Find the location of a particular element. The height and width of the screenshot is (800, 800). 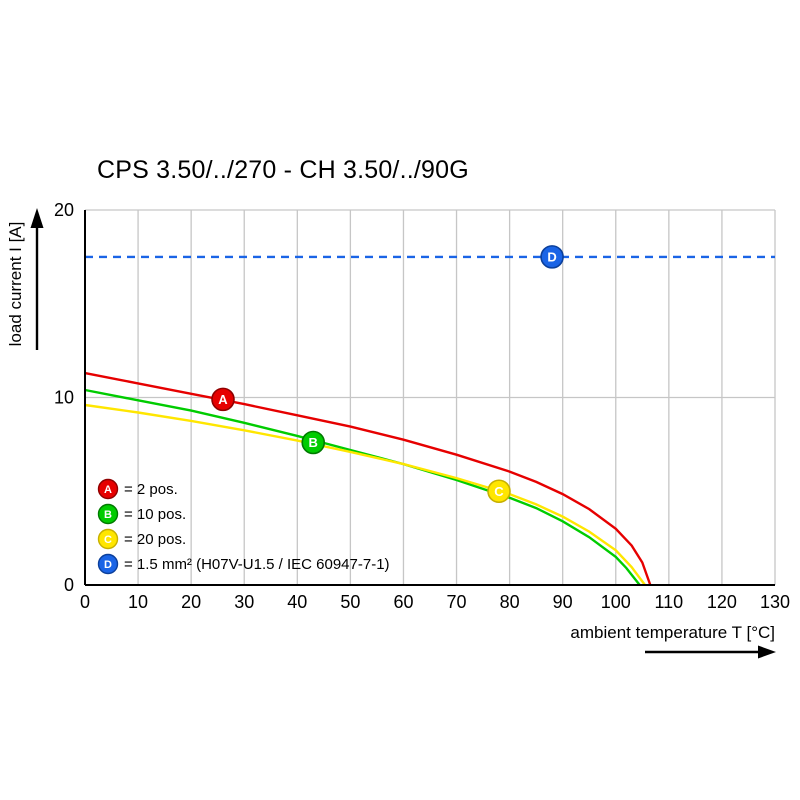

legend-letter-B: B is located at coordinates (108, 515).